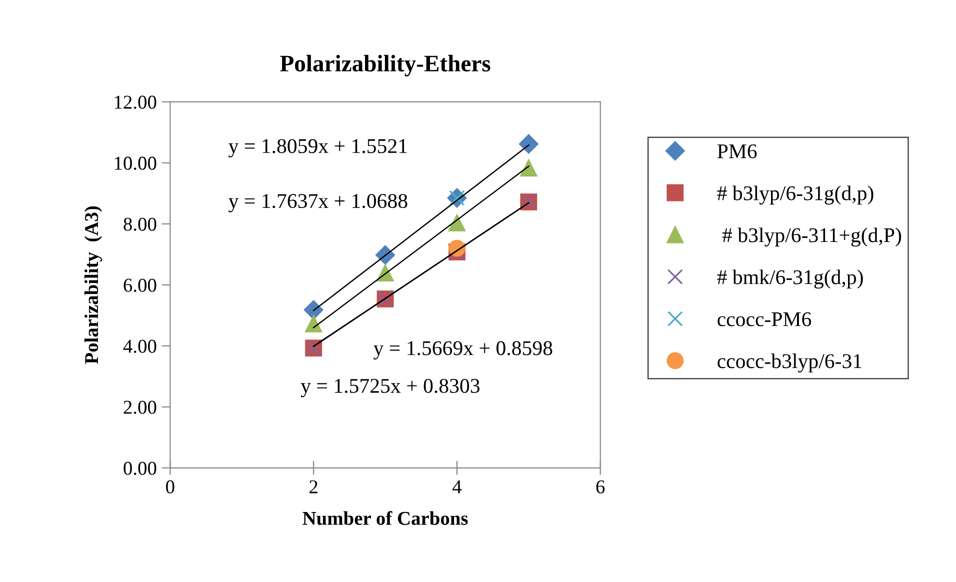 The height and width of the screenshot is (582, 956). What do you see at coordinates (457, 487) in the screenshot?
I see `x-tick-label: 4` at bounding box center [457, 487].